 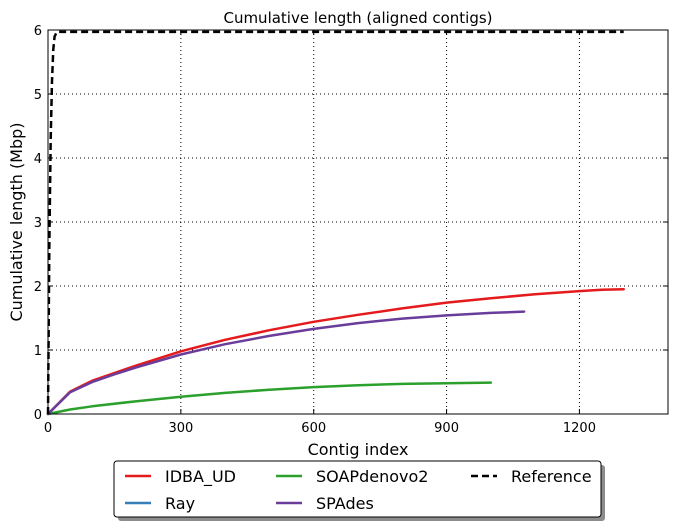 I want to click on y-tick-label: 2, so click(x=38, y=287).